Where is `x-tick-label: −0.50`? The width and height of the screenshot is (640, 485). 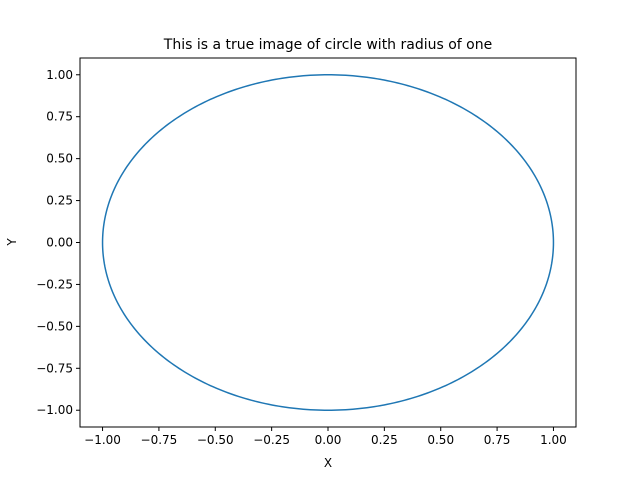
x-tick-label: −0.50 is located at coordinates (215, 440).